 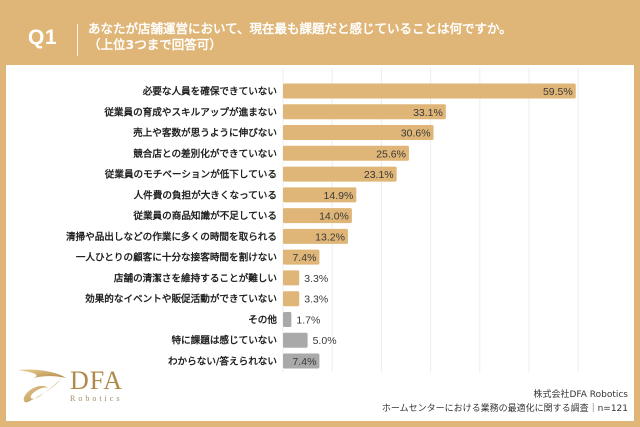 I want to click on category-label: その他, so click(x=262, y=320).